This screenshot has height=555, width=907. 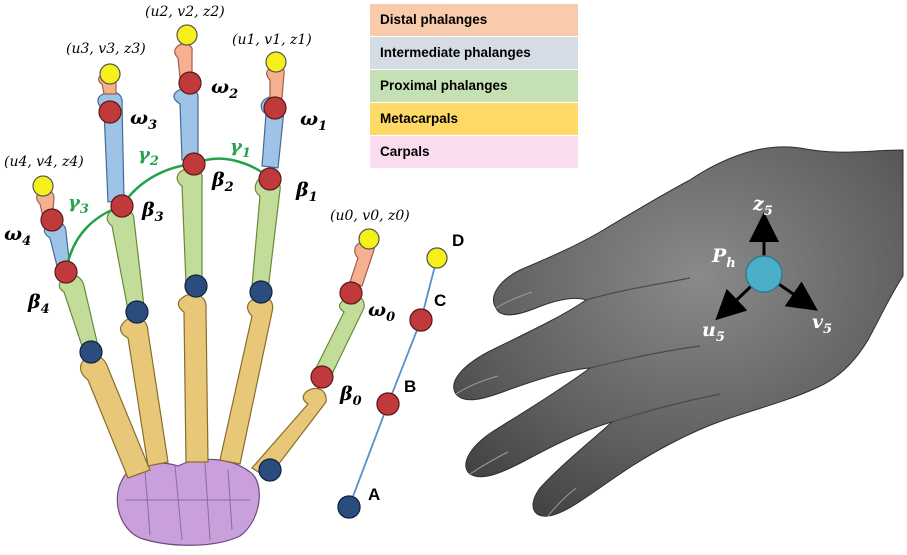 I want to click on beta4-joint, so click(x=66, y=272).